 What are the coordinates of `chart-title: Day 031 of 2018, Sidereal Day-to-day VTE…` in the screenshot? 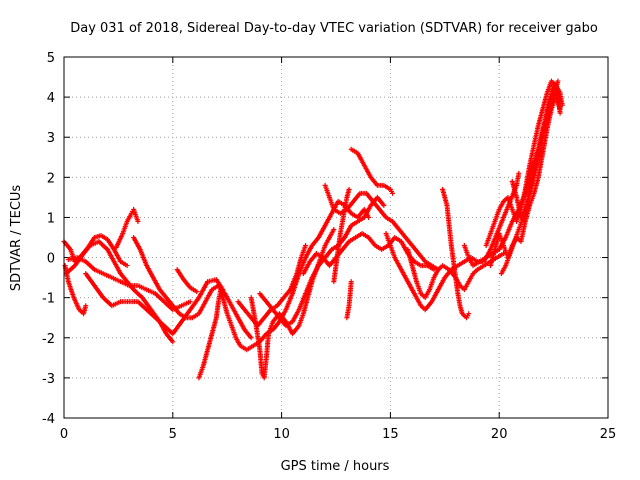 It's located at (334, 28).